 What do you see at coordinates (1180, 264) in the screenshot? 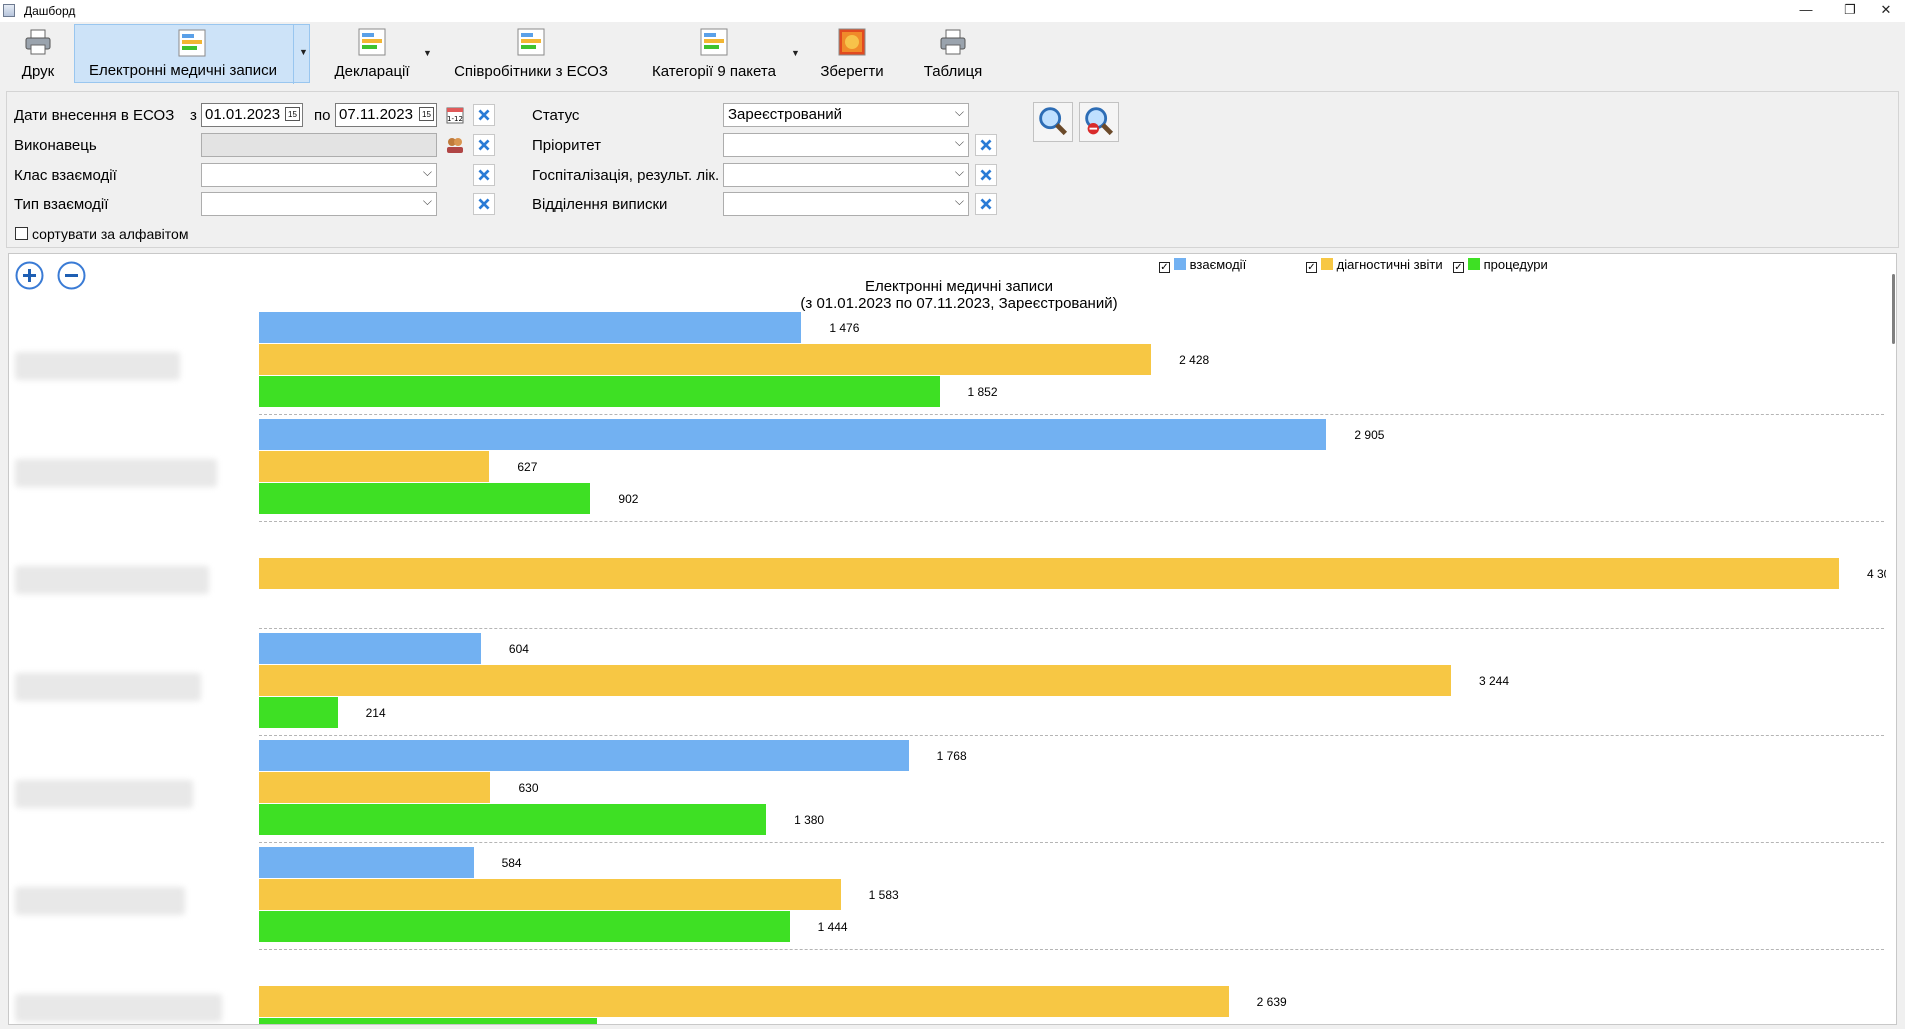
I see `legend-swatch` at bounding box center [1180, 264].